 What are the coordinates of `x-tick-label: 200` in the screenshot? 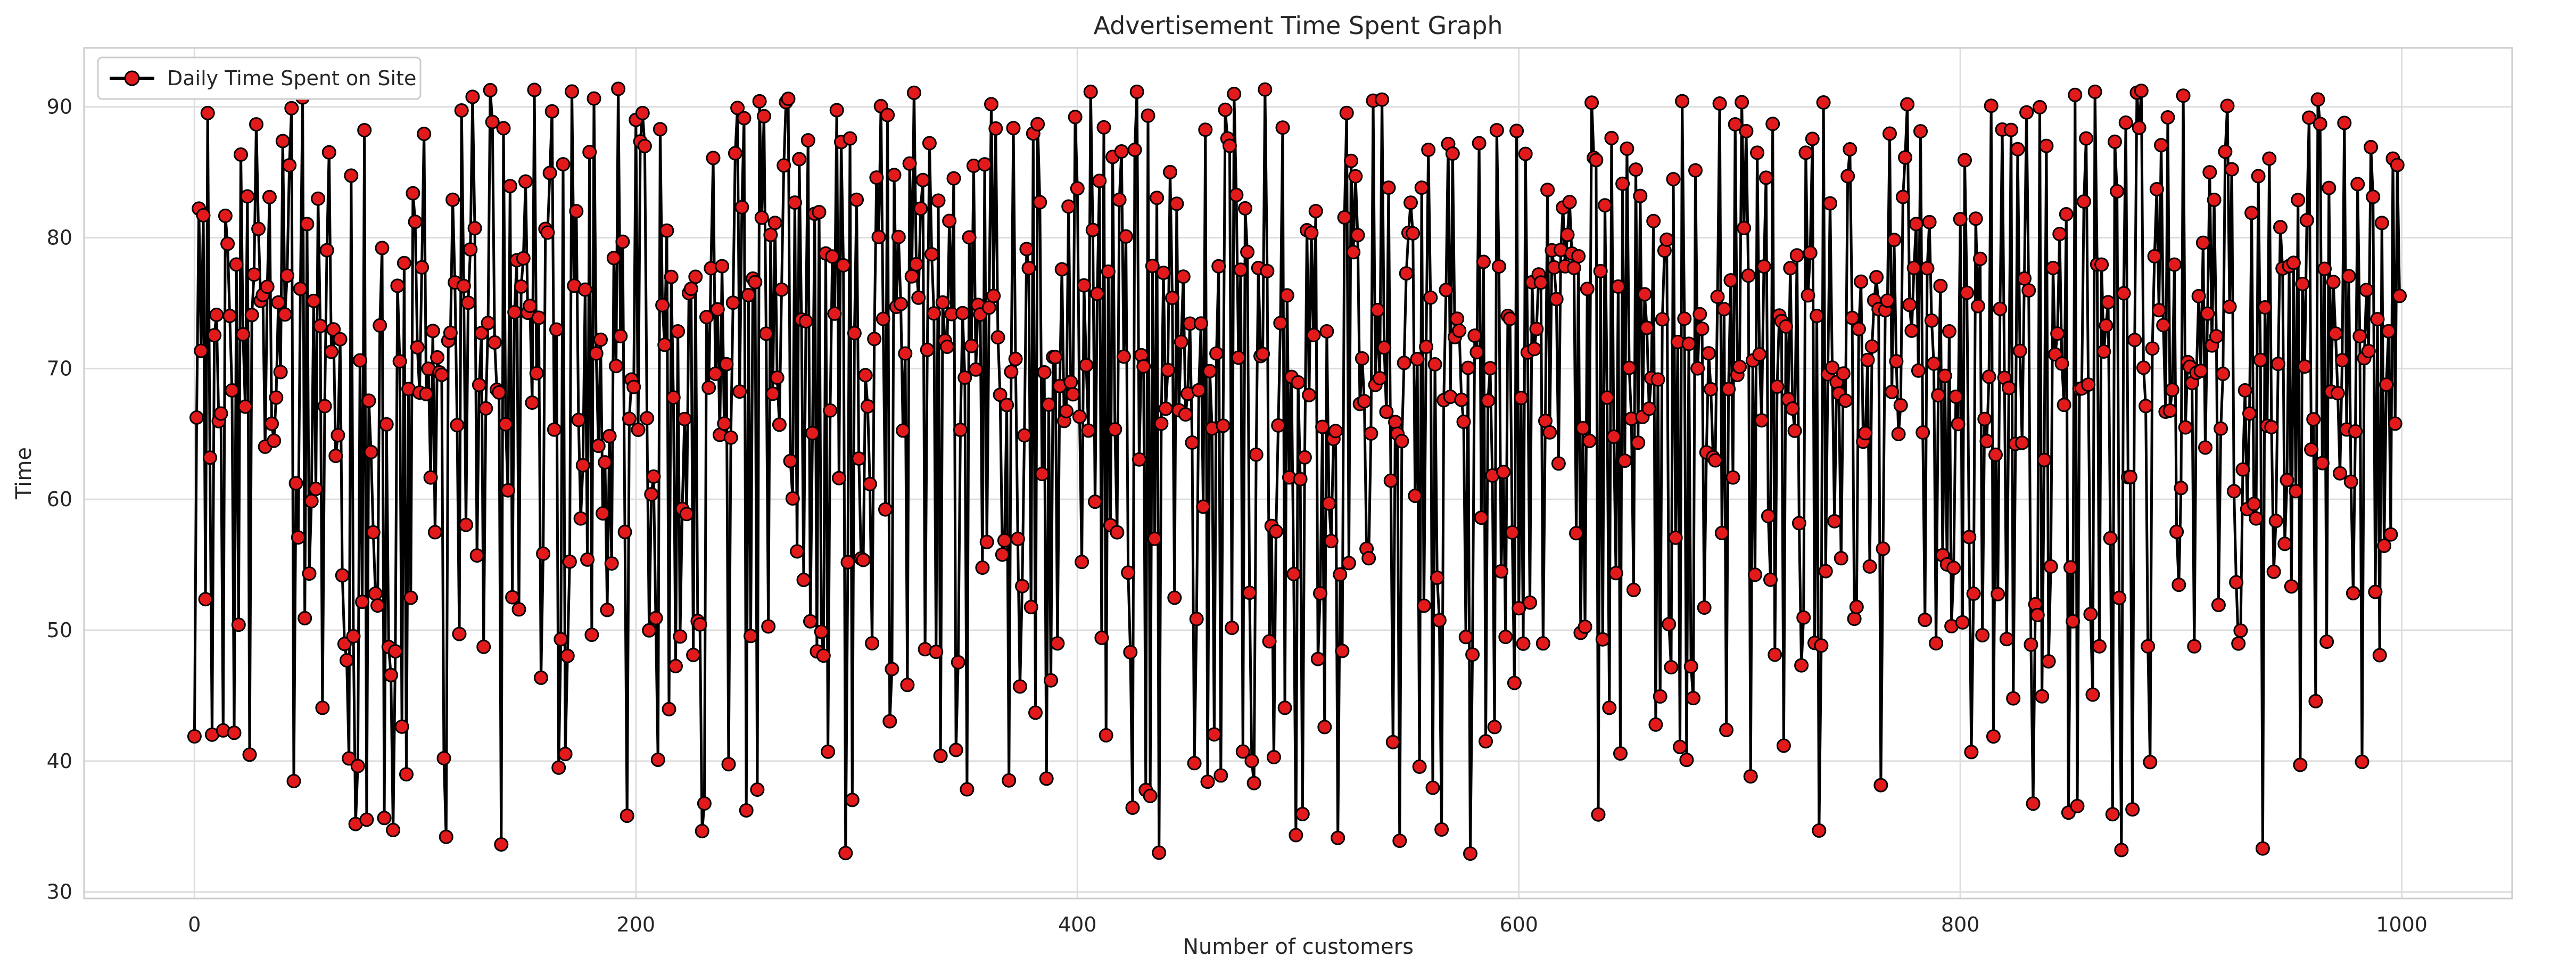 It's located at (636, 924).